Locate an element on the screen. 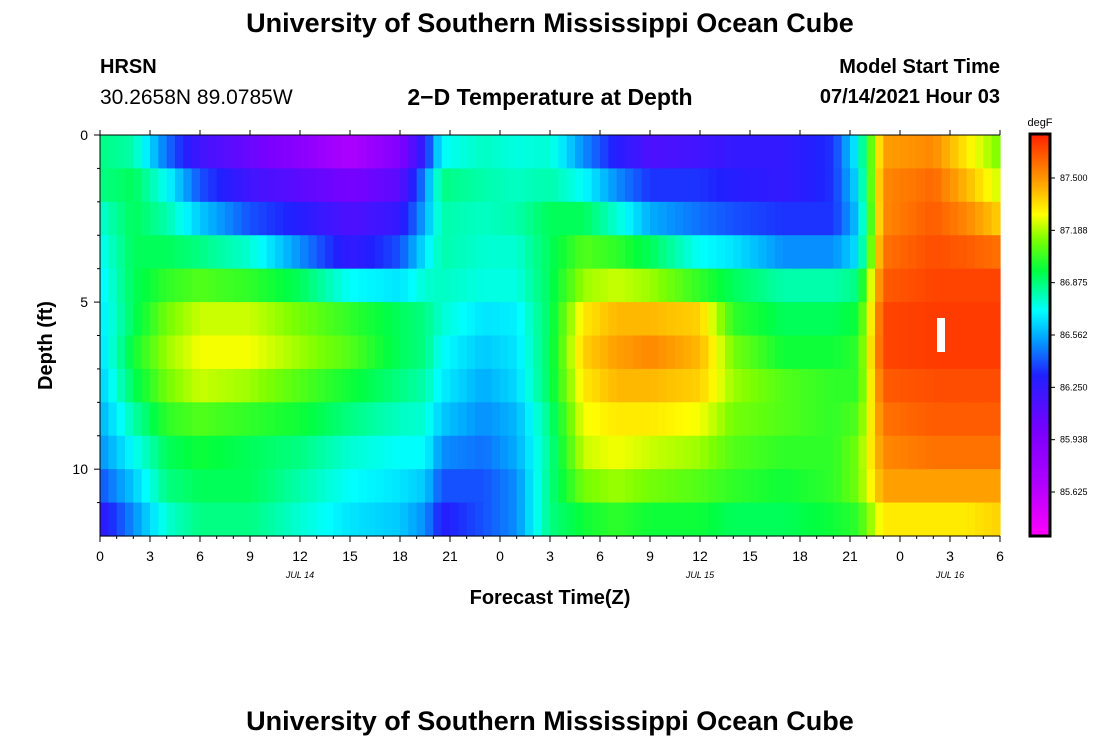 The width and height of the screenshot is (1100, 750). x-tick-label: 6 is located at coordinates (200, 556).